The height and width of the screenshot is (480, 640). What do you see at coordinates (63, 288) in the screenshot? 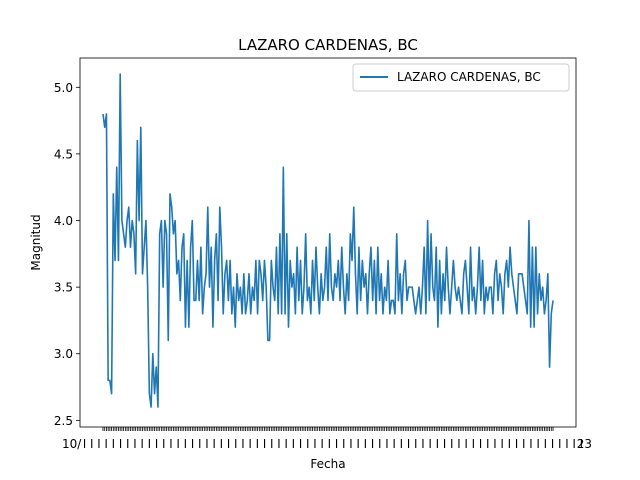
I see `y-tick-label: 3.5` at bounding box center [63, 288].